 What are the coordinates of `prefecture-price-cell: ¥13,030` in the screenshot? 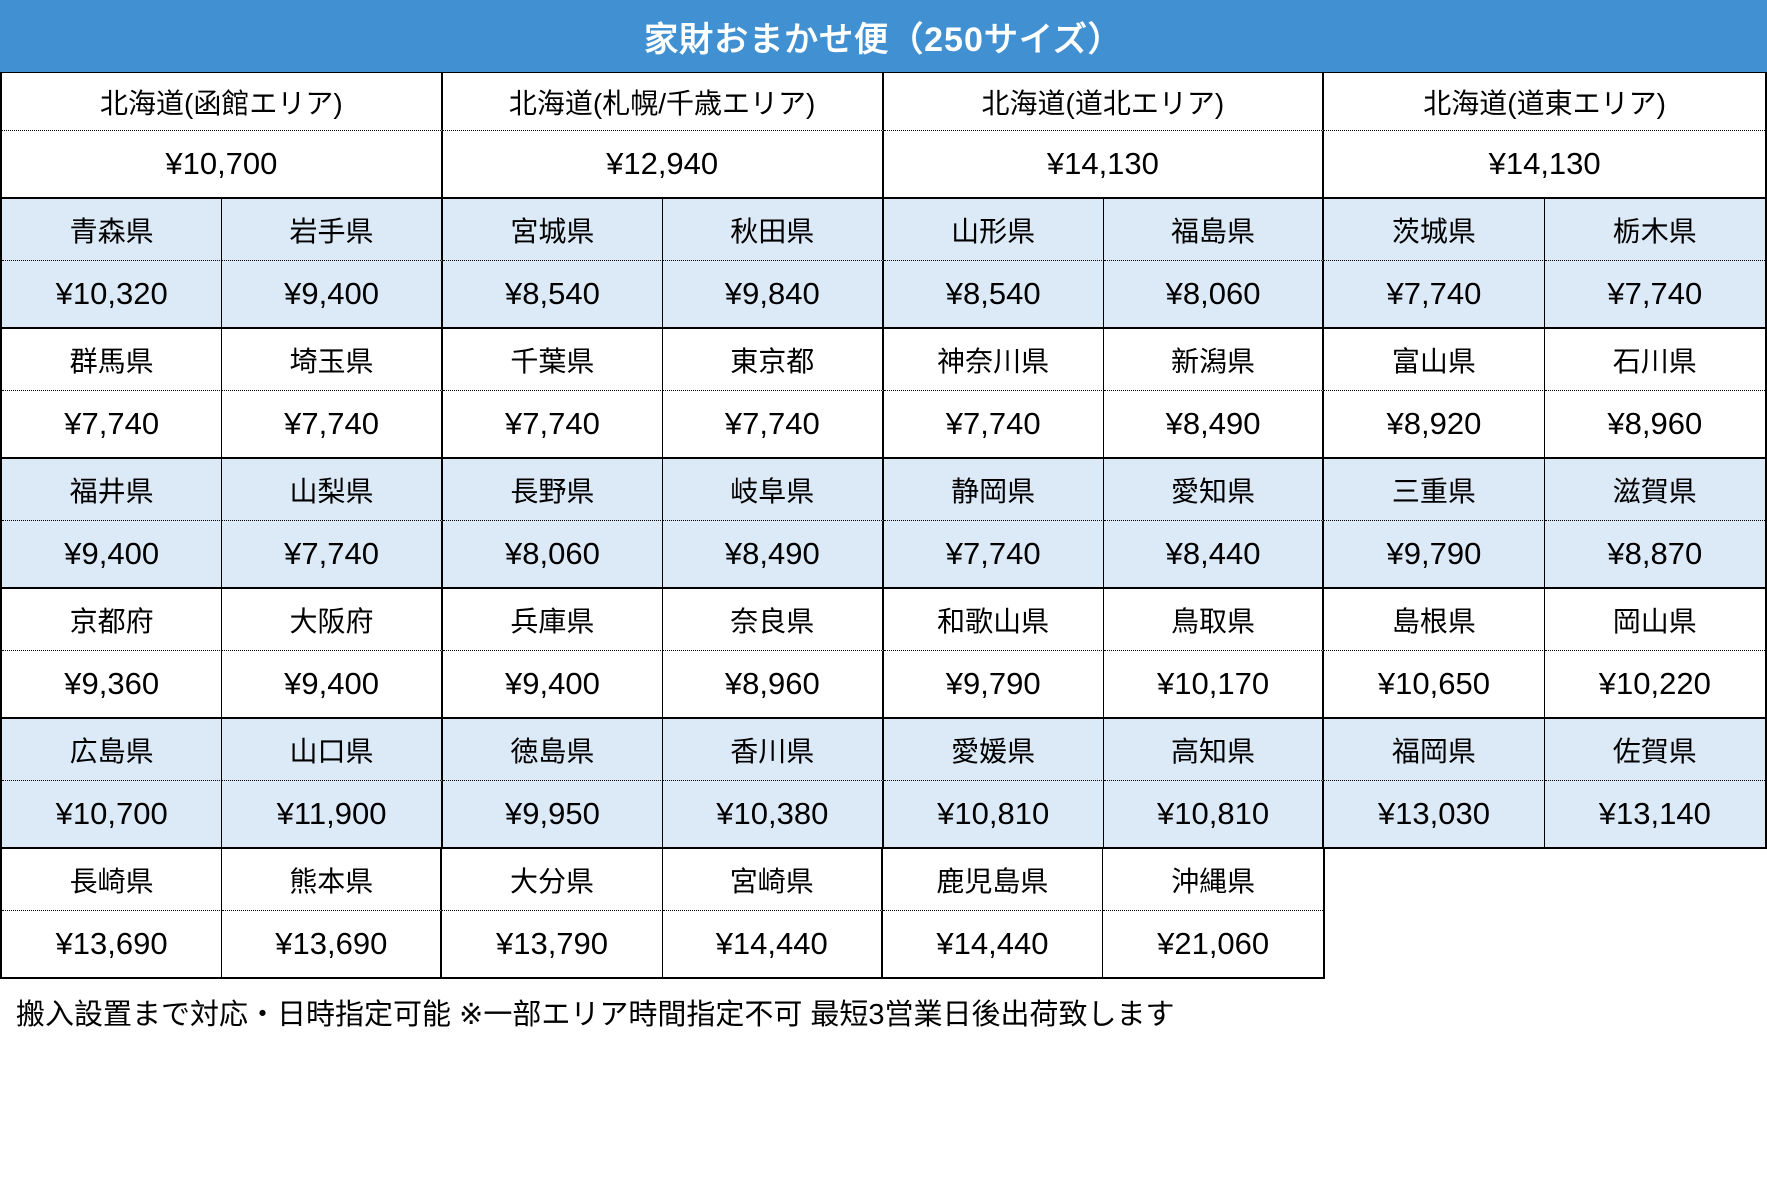 It's located at (1434, 814).